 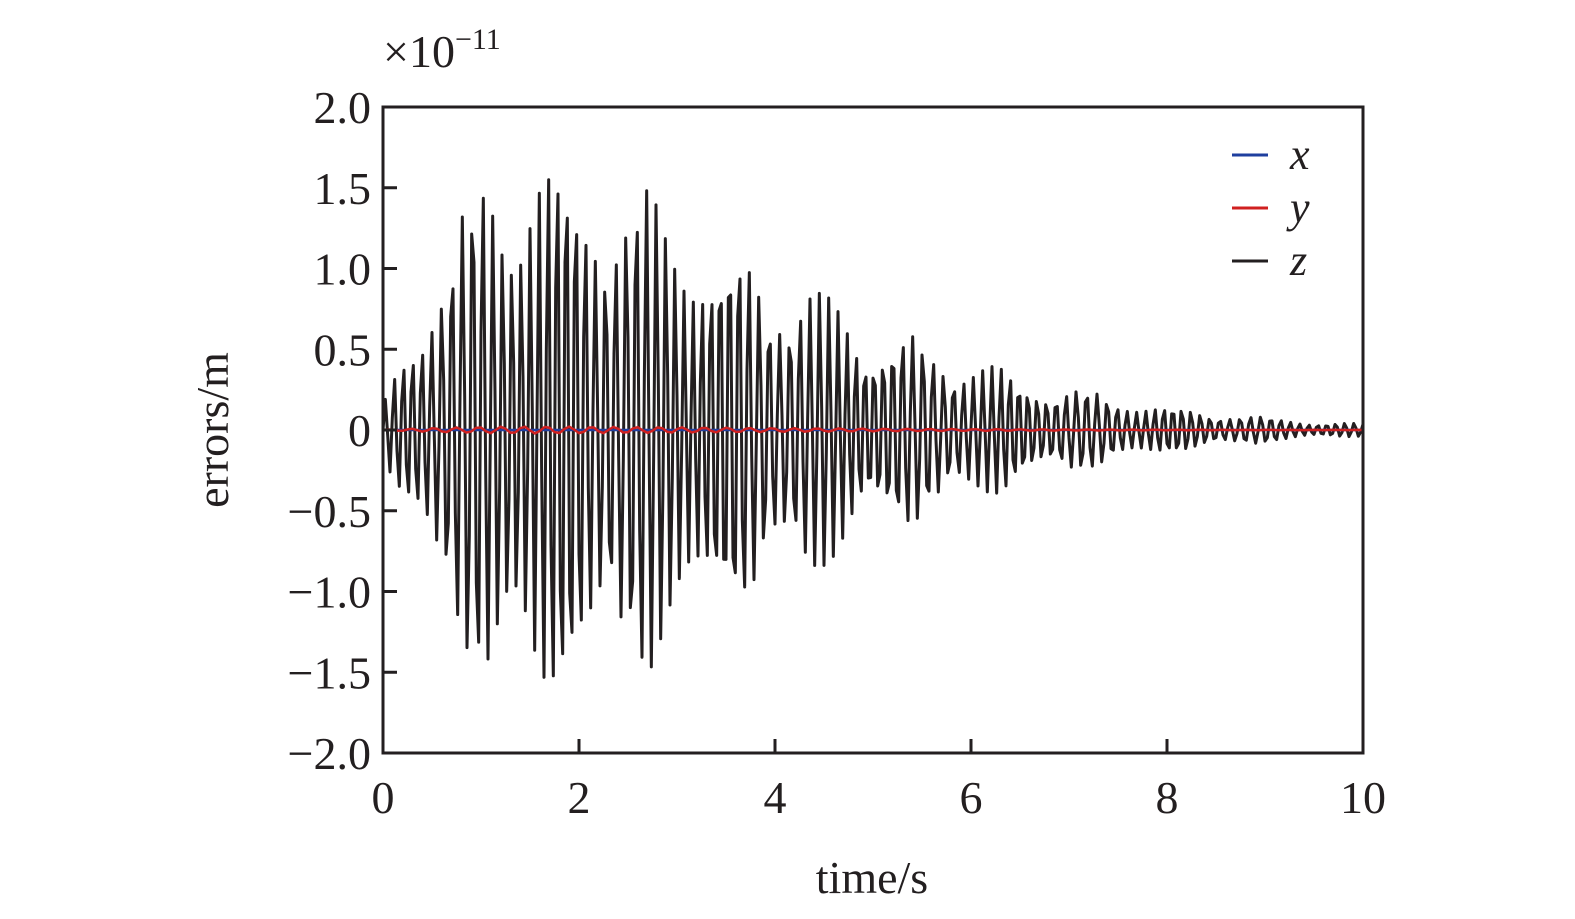 What do you see at coordinates (342, 430) in the screenshot?
I see `y-axis: 2.0 1.5 1.0 0.5 0 −0.5 −1.0 −1.5 −2.0` at bounding box center [342, 430].